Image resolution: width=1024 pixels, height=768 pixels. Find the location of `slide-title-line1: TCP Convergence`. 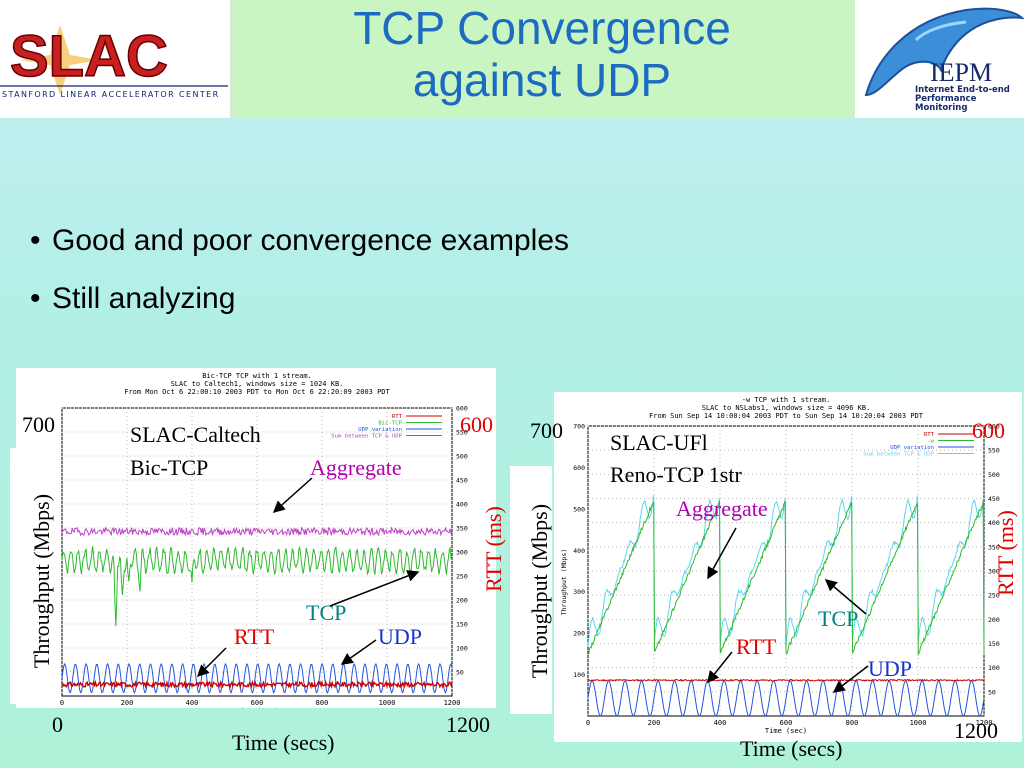

slide-title-line1: TCP Convergence is located at coordinates (542, 28).